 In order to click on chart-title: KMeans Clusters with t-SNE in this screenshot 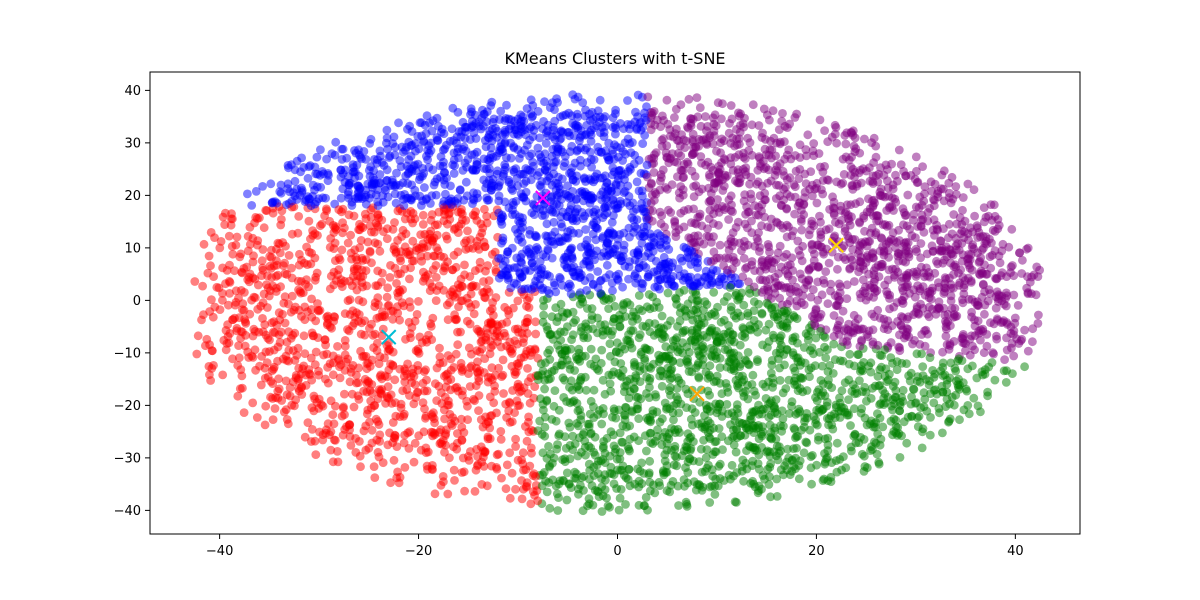, I will do `click(614, 58)`.